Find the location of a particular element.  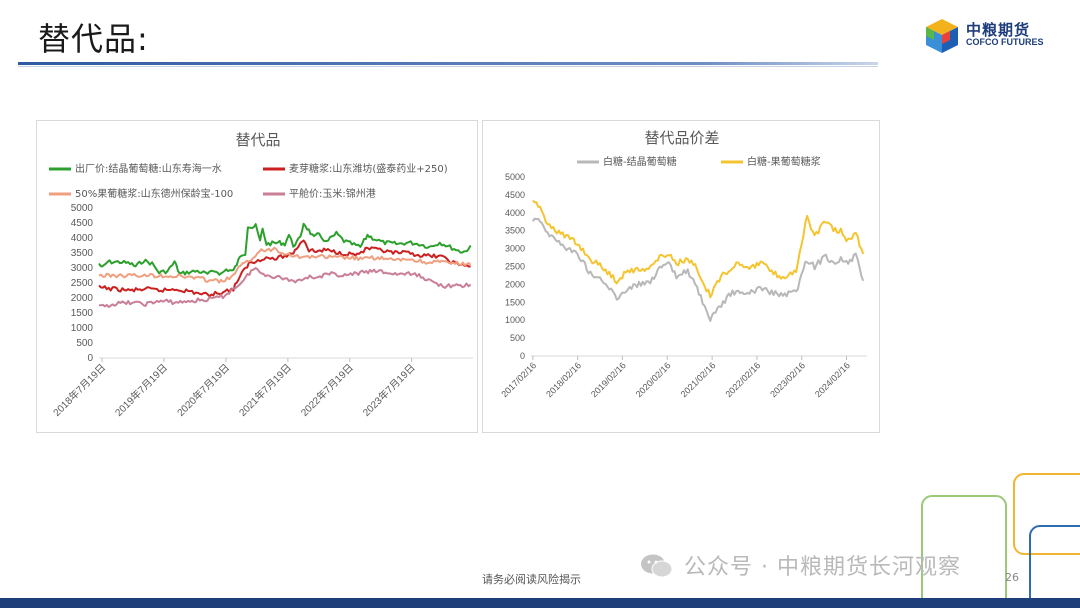

legend-label: 50%果葡糖浆:山东德州保龄宝-100 is located at coordinates (154, 193).